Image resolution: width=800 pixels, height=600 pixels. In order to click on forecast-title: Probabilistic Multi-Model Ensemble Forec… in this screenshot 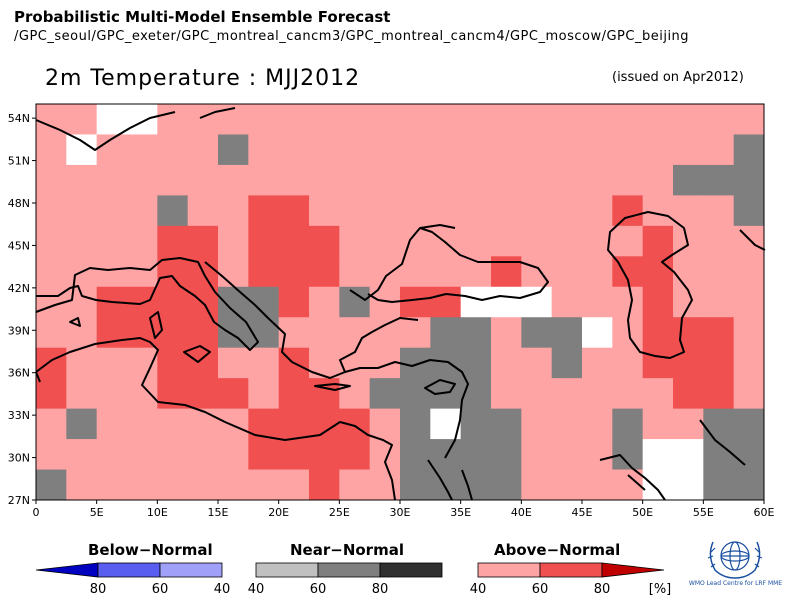, I will do `click(202, 17)`.